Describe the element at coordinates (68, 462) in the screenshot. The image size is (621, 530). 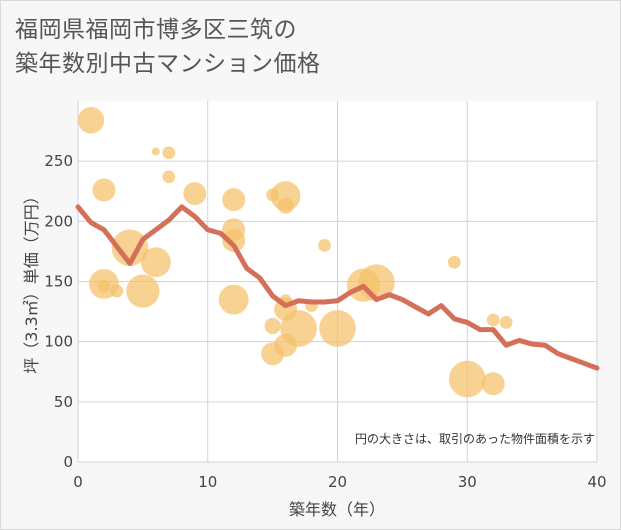
I see `y-tick-0: 0` at that location.